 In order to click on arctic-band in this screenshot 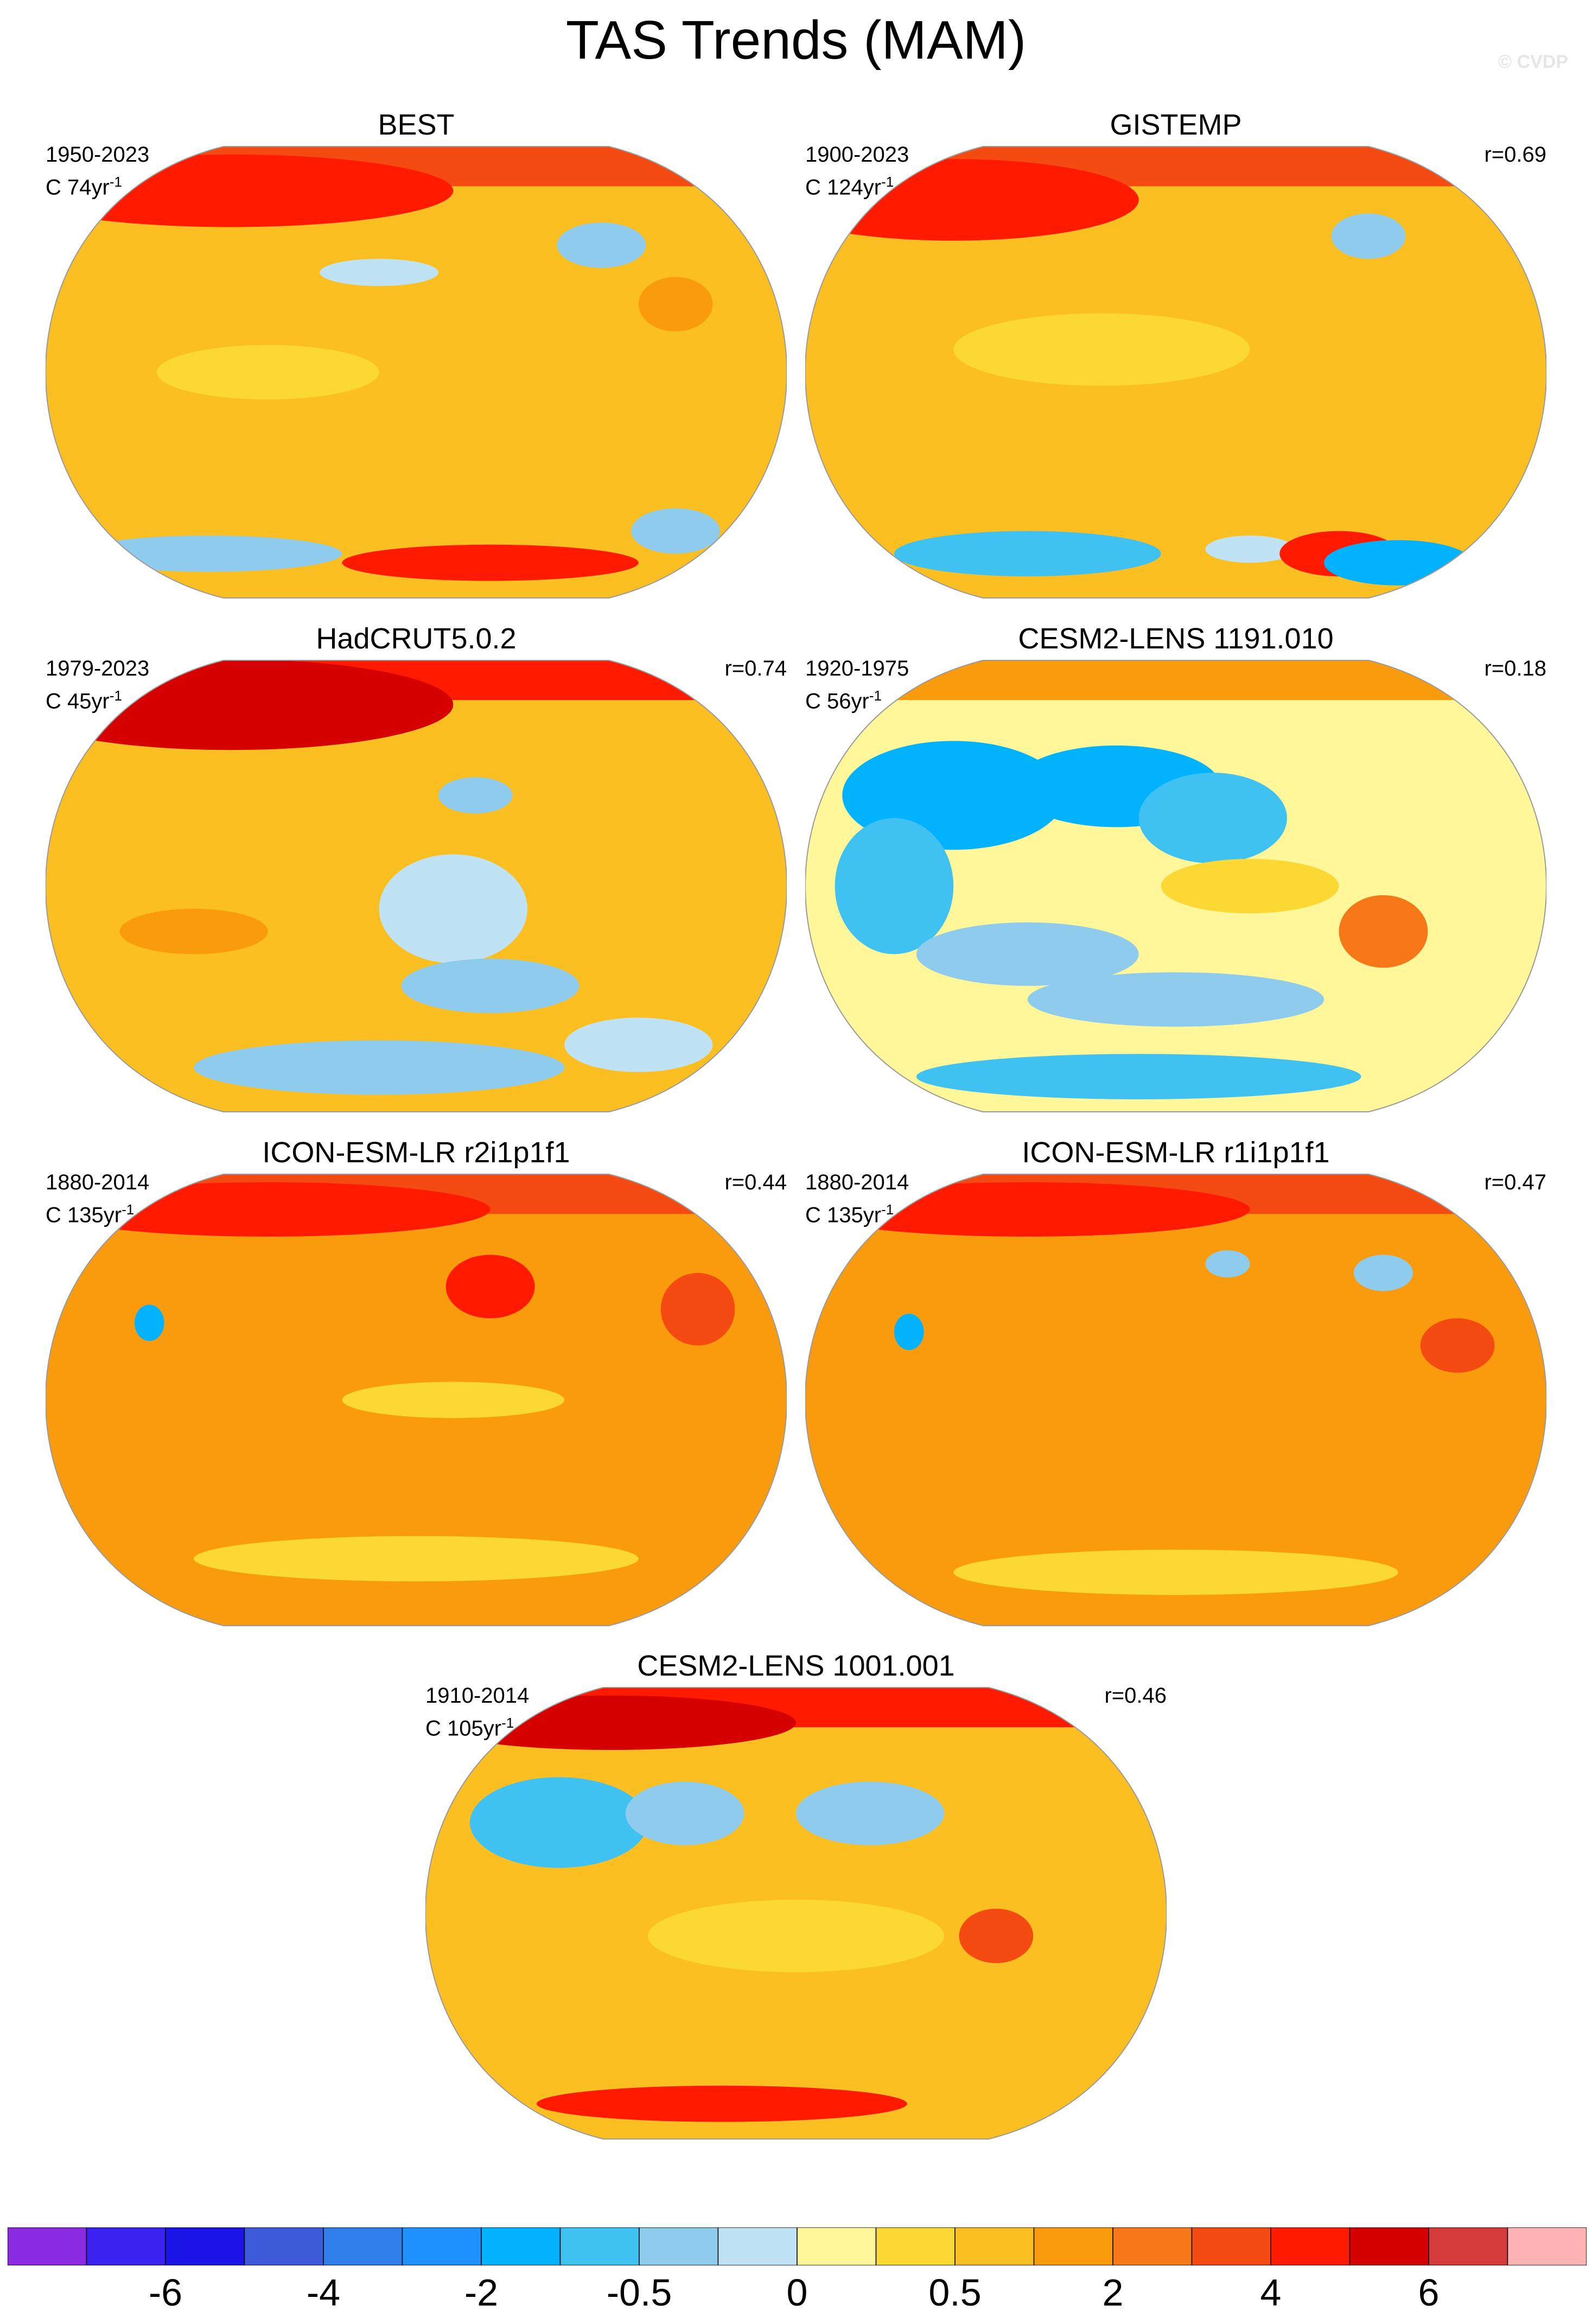, I will do `click(1175, 681)`.